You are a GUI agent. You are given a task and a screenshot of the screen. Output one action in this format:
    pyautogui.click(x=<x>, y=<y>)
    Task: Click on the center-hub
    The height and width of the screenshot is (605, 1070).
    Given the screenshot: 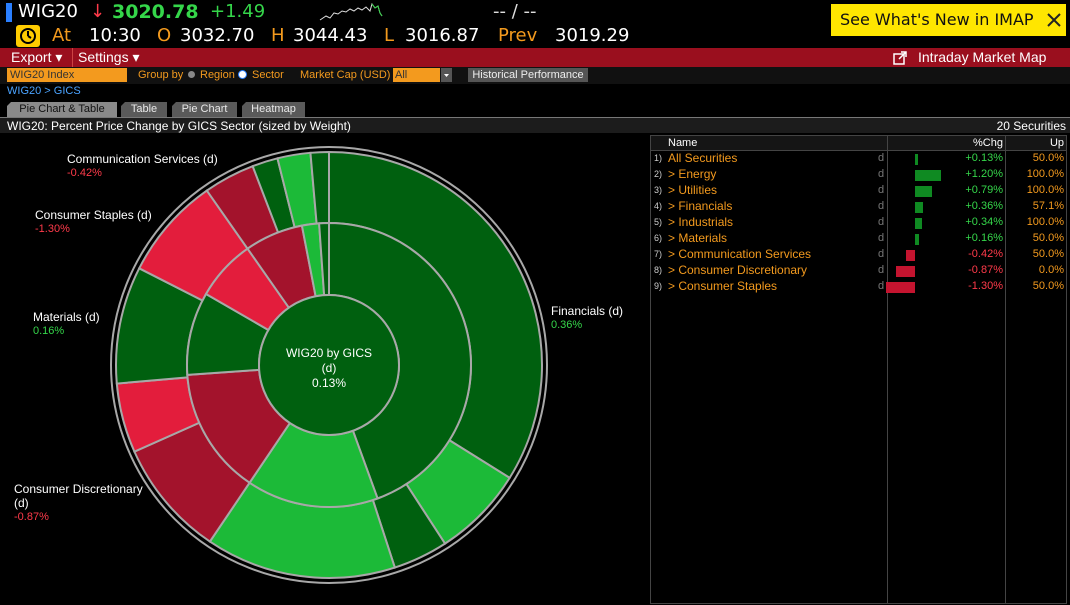 What is the action you would take?
    pyautogui.click(x=329, y=365)
    